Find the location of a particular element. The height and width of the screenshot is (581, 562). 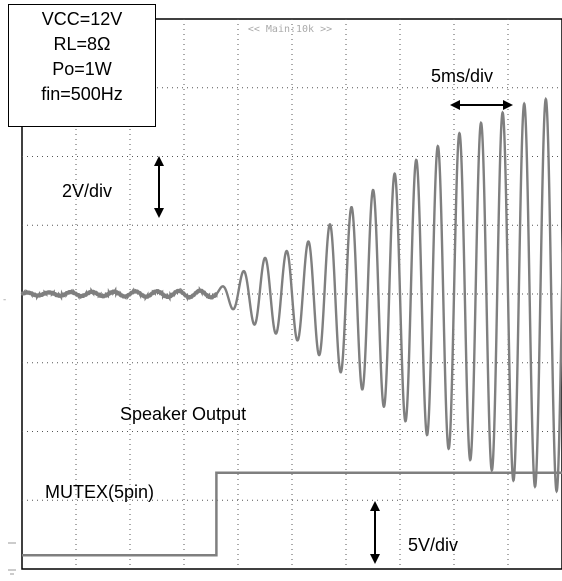

scope-header: << Main:10k >> is located at coordinates (290, 29).